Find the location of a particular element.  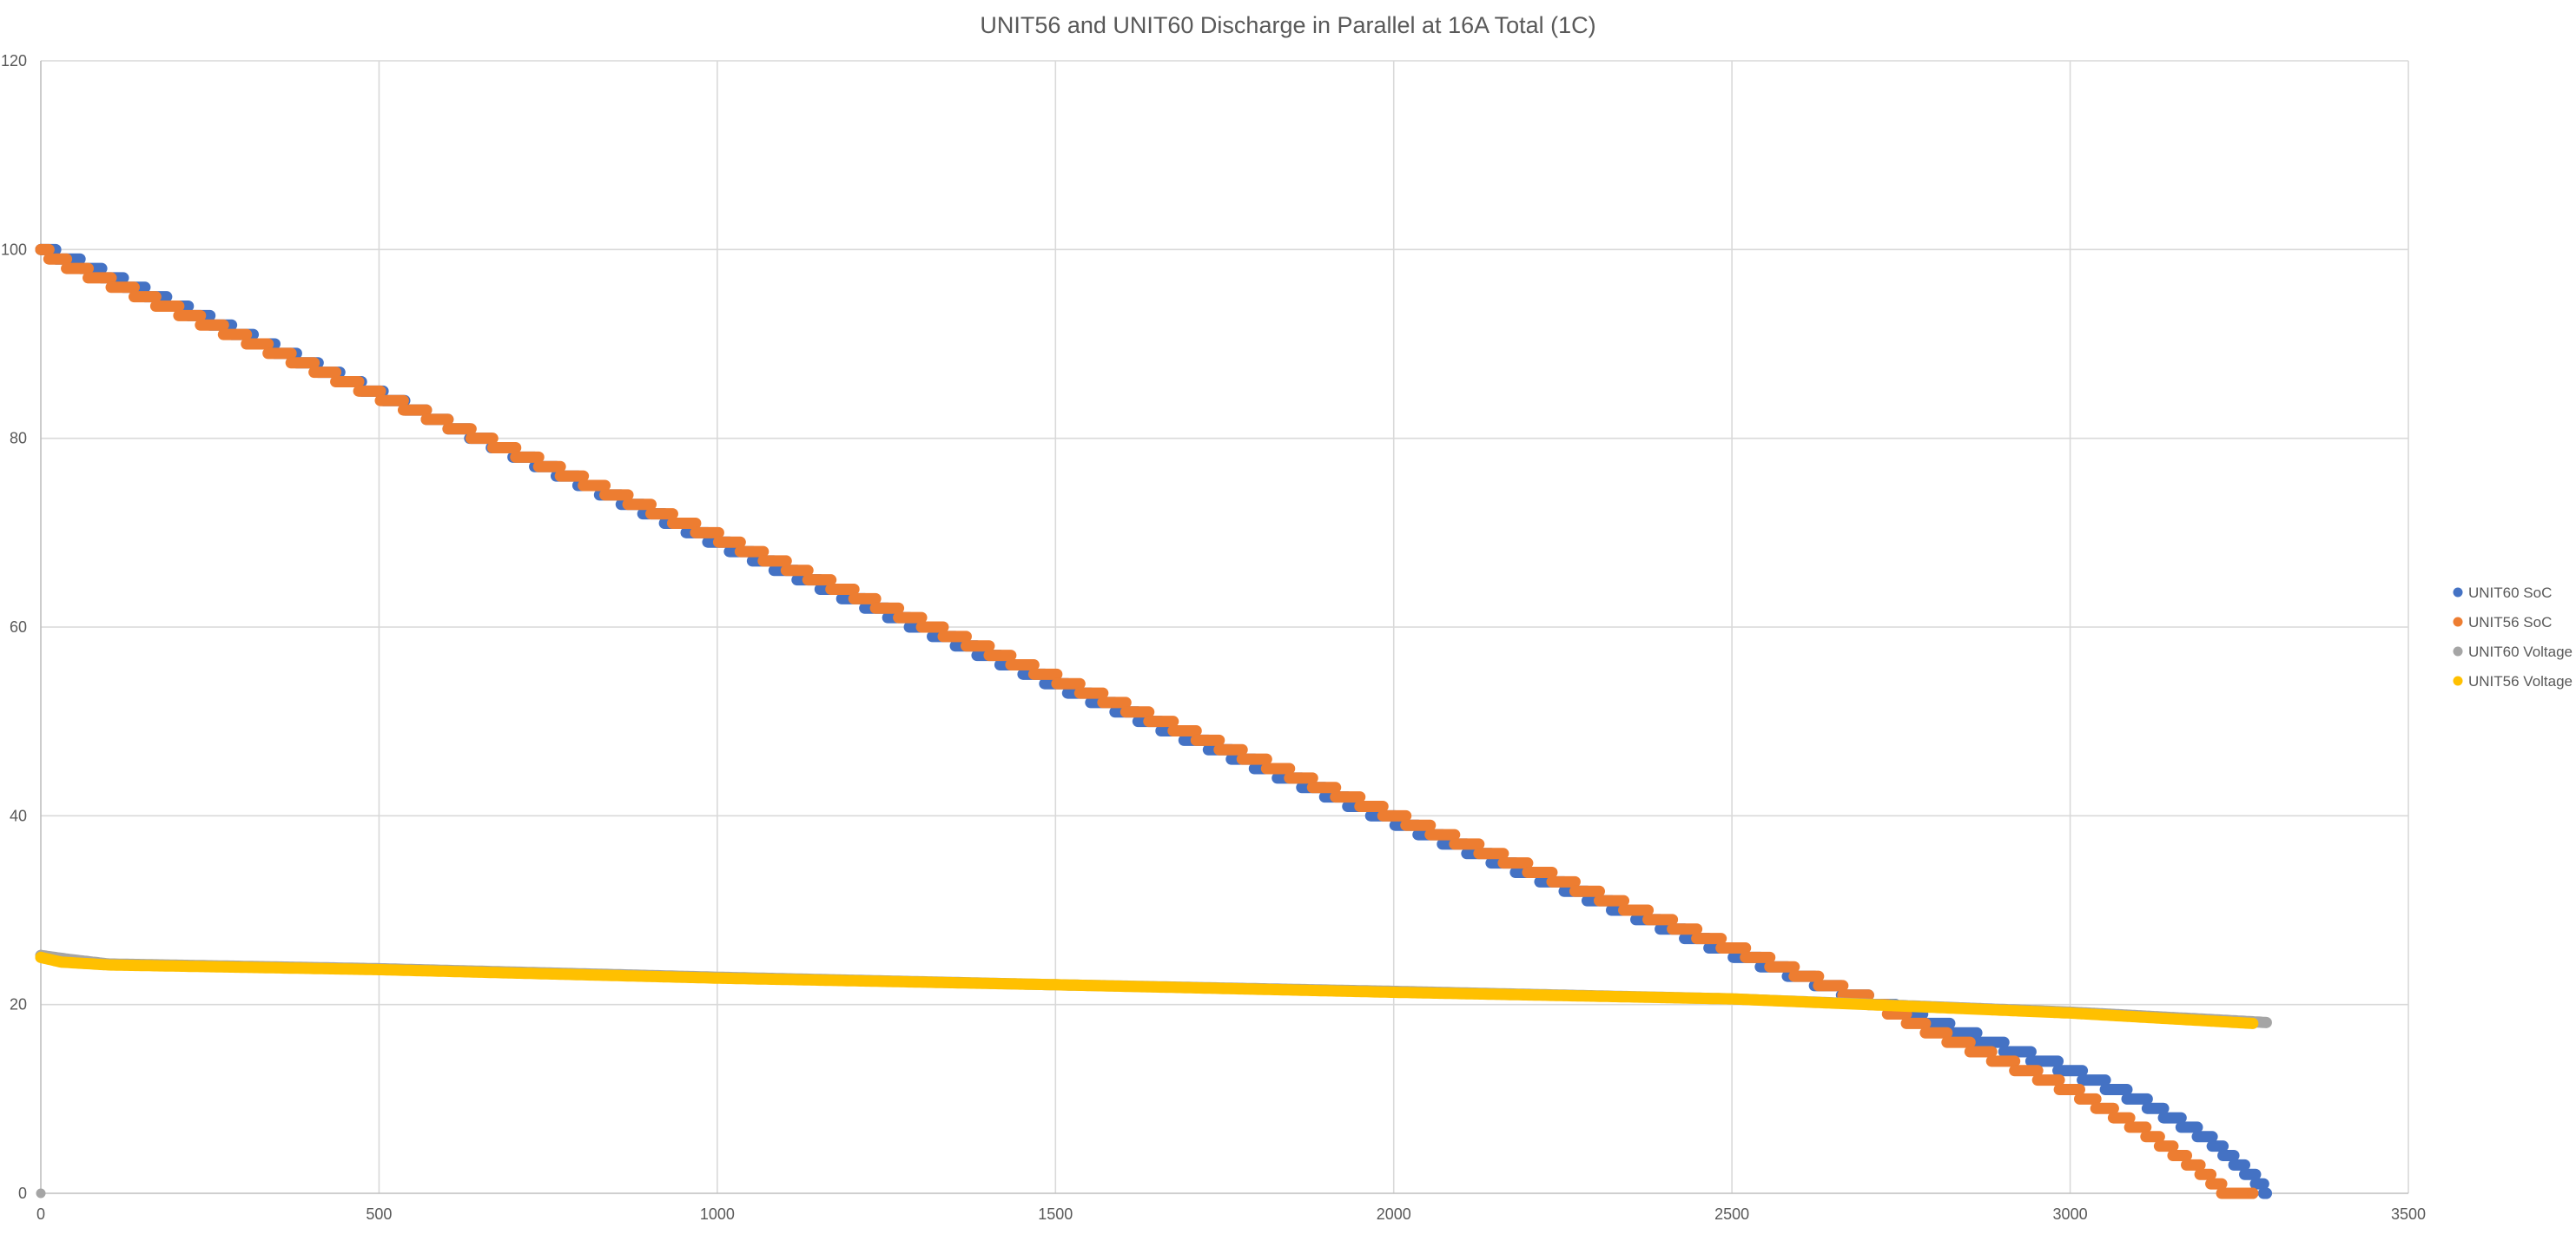

y-tick-label: 100 is located at coordinates (14, 249).